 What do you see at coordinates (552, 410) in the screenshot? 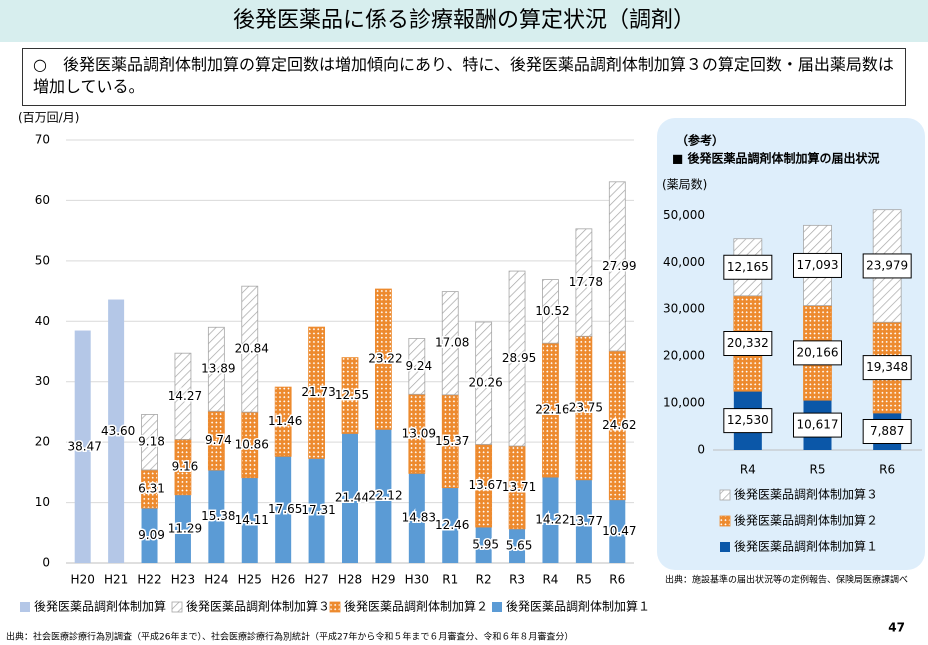
I see `data-label: 22.16` at bounding box center [552, 410].